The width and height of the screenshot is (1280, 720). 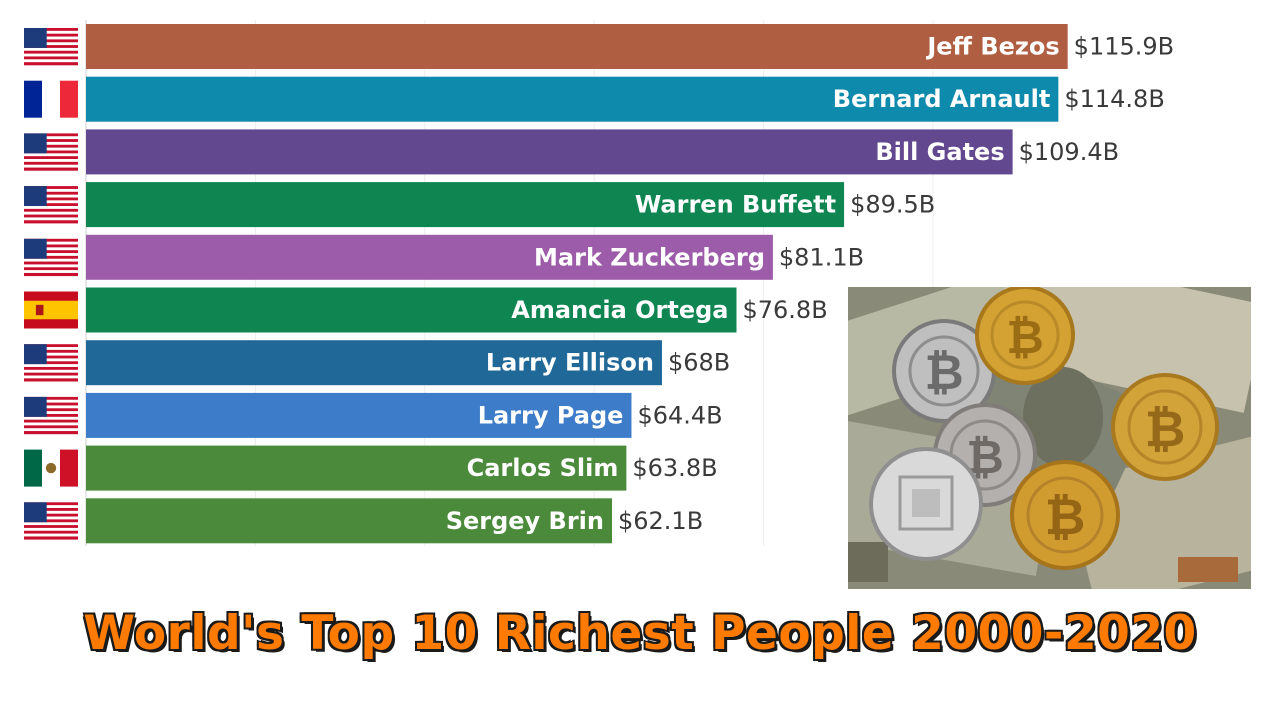 What do you see at coordinates (51, 99) in the screenshot?
I see `flag-france-icon` at bounding box center [51, 99].